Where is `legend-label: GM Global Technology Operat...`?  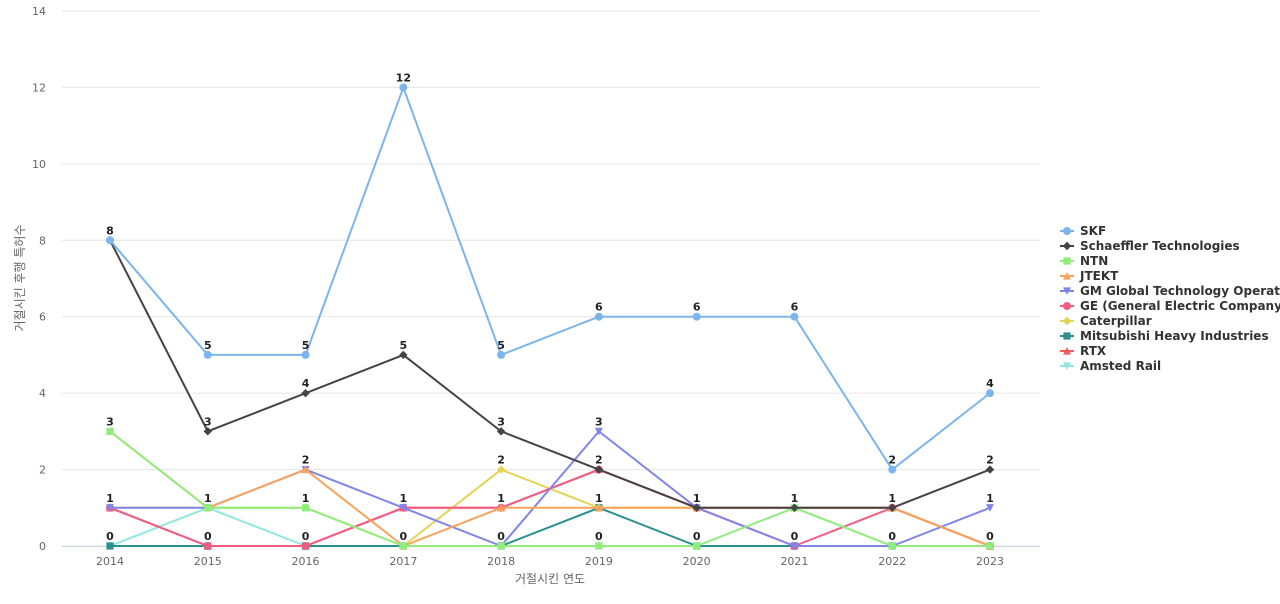
legend-label: GM Global Technology Operat... is located at coordinates (1180, 291).